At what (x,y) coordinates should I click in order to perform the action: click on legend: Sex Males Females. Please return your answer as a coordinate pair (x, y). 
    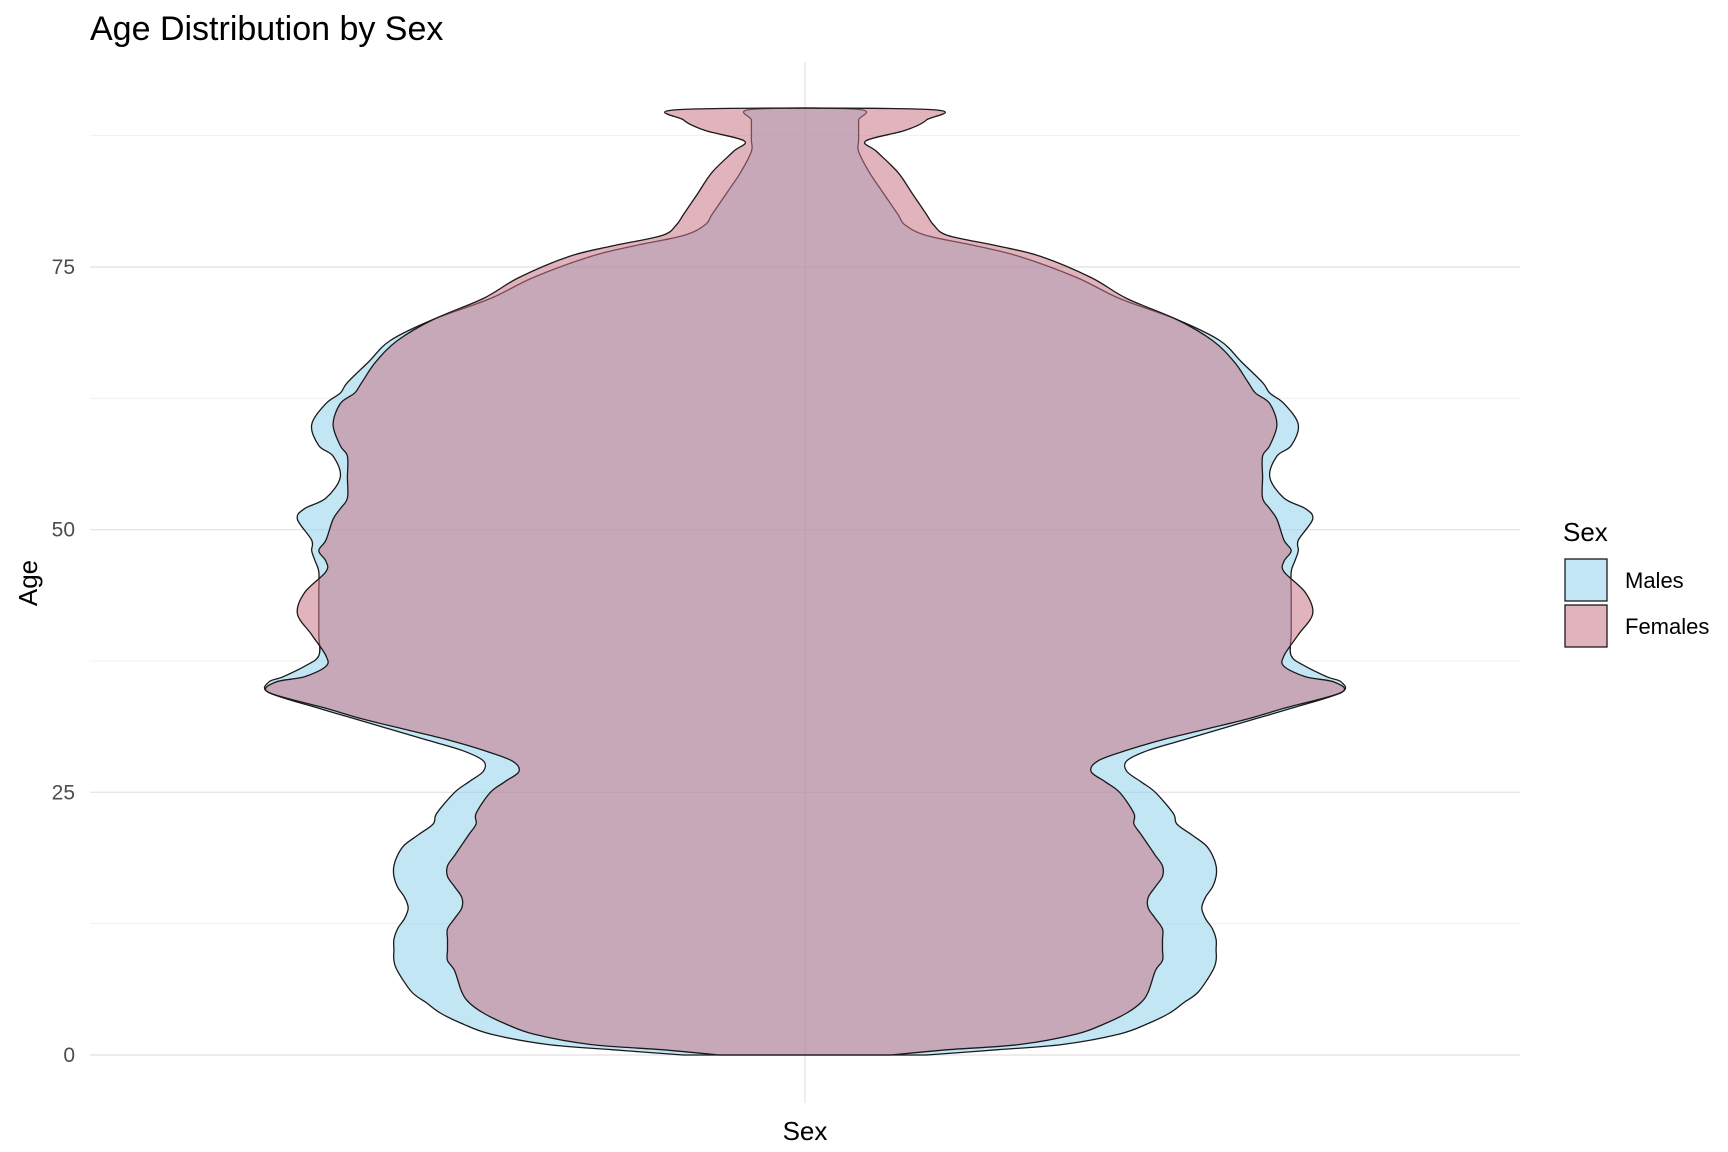
    Looking at the image, I should click on (1636, 582).